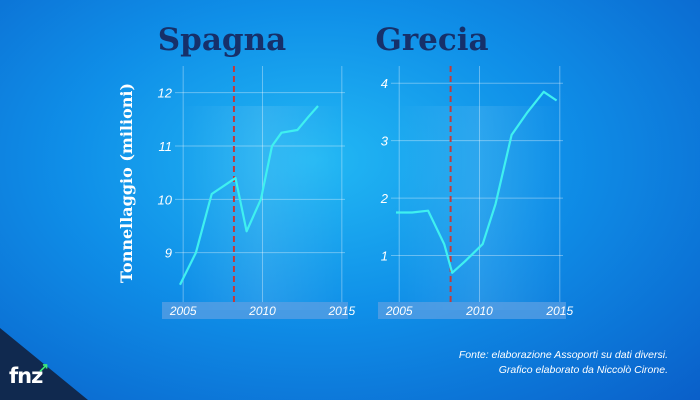 This screenshot has height=400, width=700. I want to click on spagna-ytick-label: 9, so click(168, 253).